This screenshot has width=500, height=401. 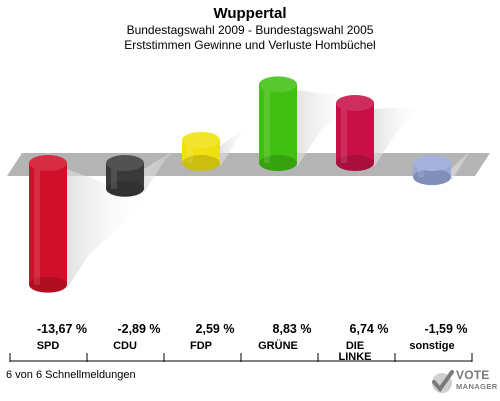 What do you see at coordinates (215, 329) in the screenshot?
I see `value-label-fdp: 2,59 %` at bounding box center [215, 329].